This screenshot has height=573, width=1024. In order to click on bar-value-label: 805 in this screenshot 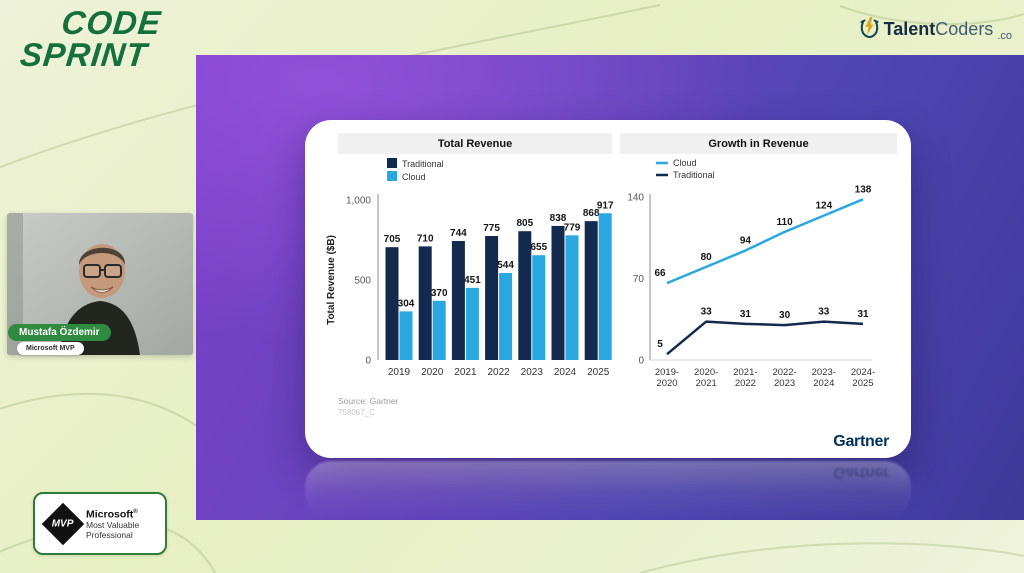, I will do `click(524, 223)`.